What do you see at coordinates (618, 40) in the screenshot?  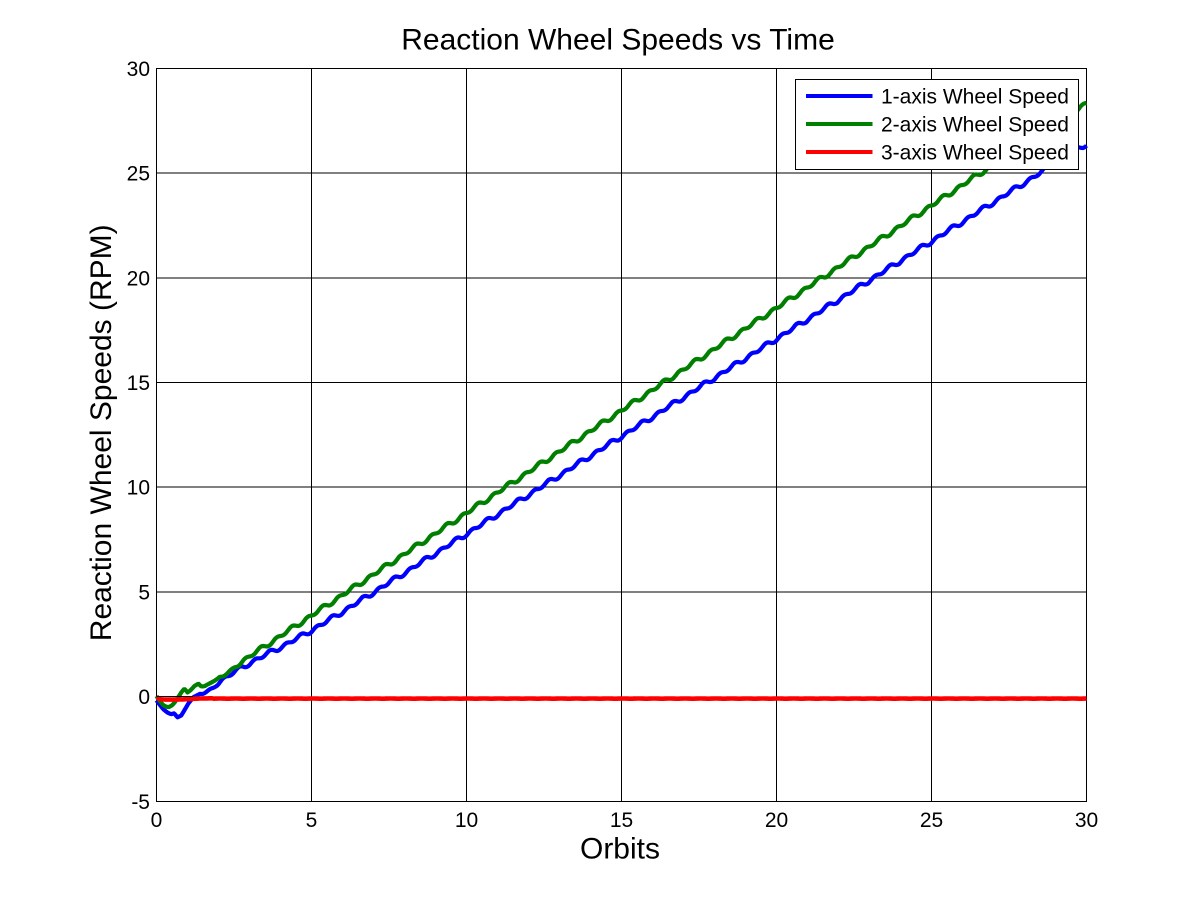 I see `svg-text: Reaction Wheel Speeds vs Time` at bounding box center [618, 40].